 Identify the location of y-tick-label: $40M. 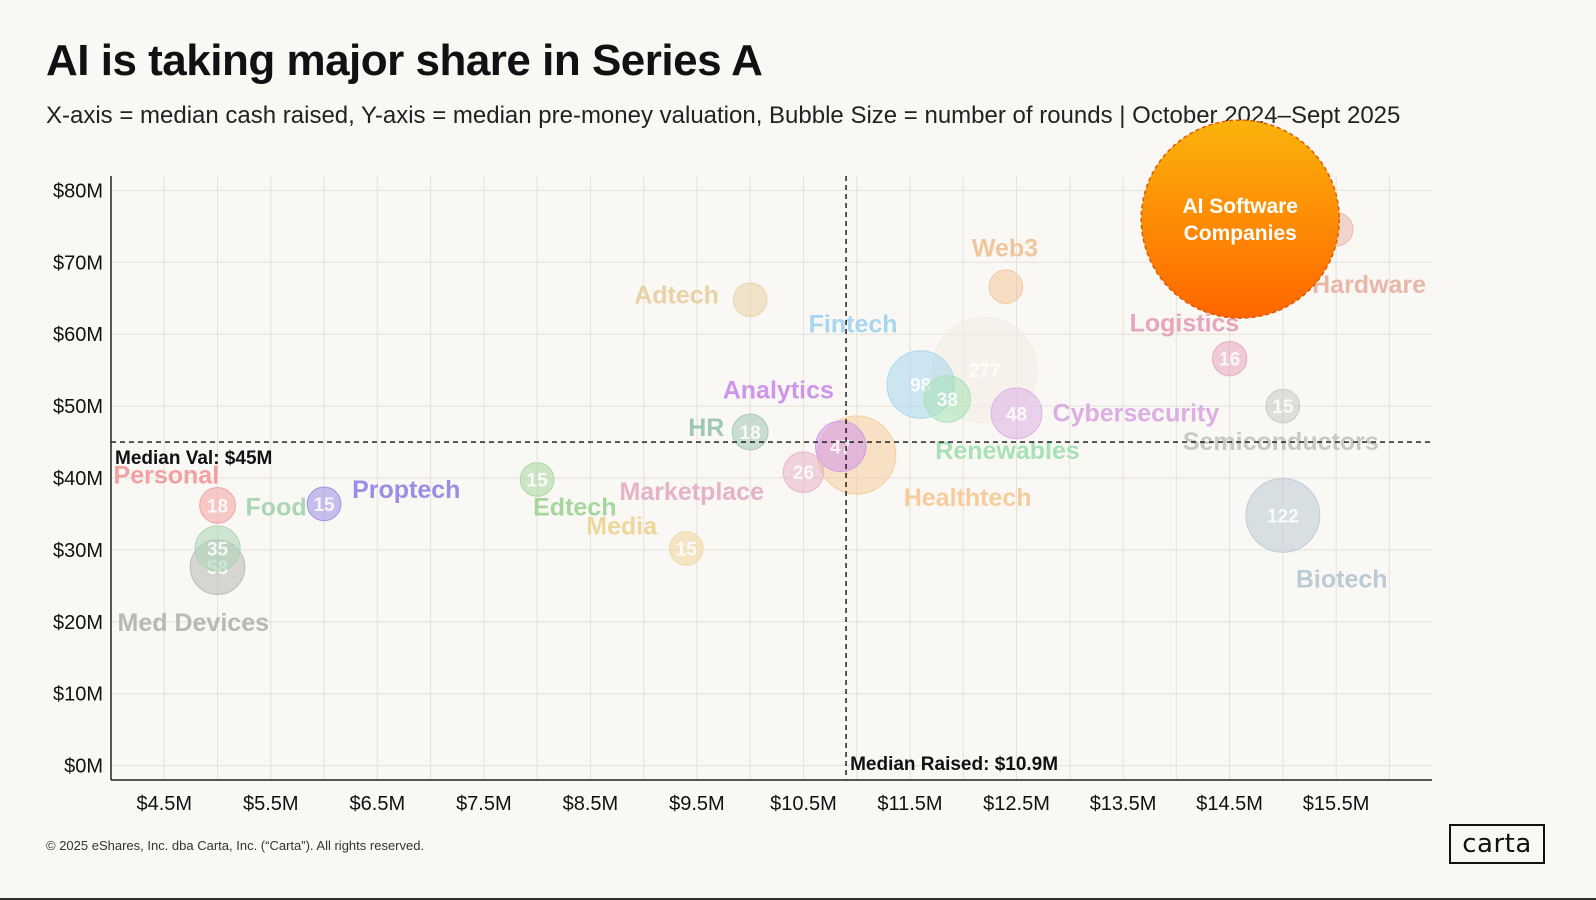
(78, 479).